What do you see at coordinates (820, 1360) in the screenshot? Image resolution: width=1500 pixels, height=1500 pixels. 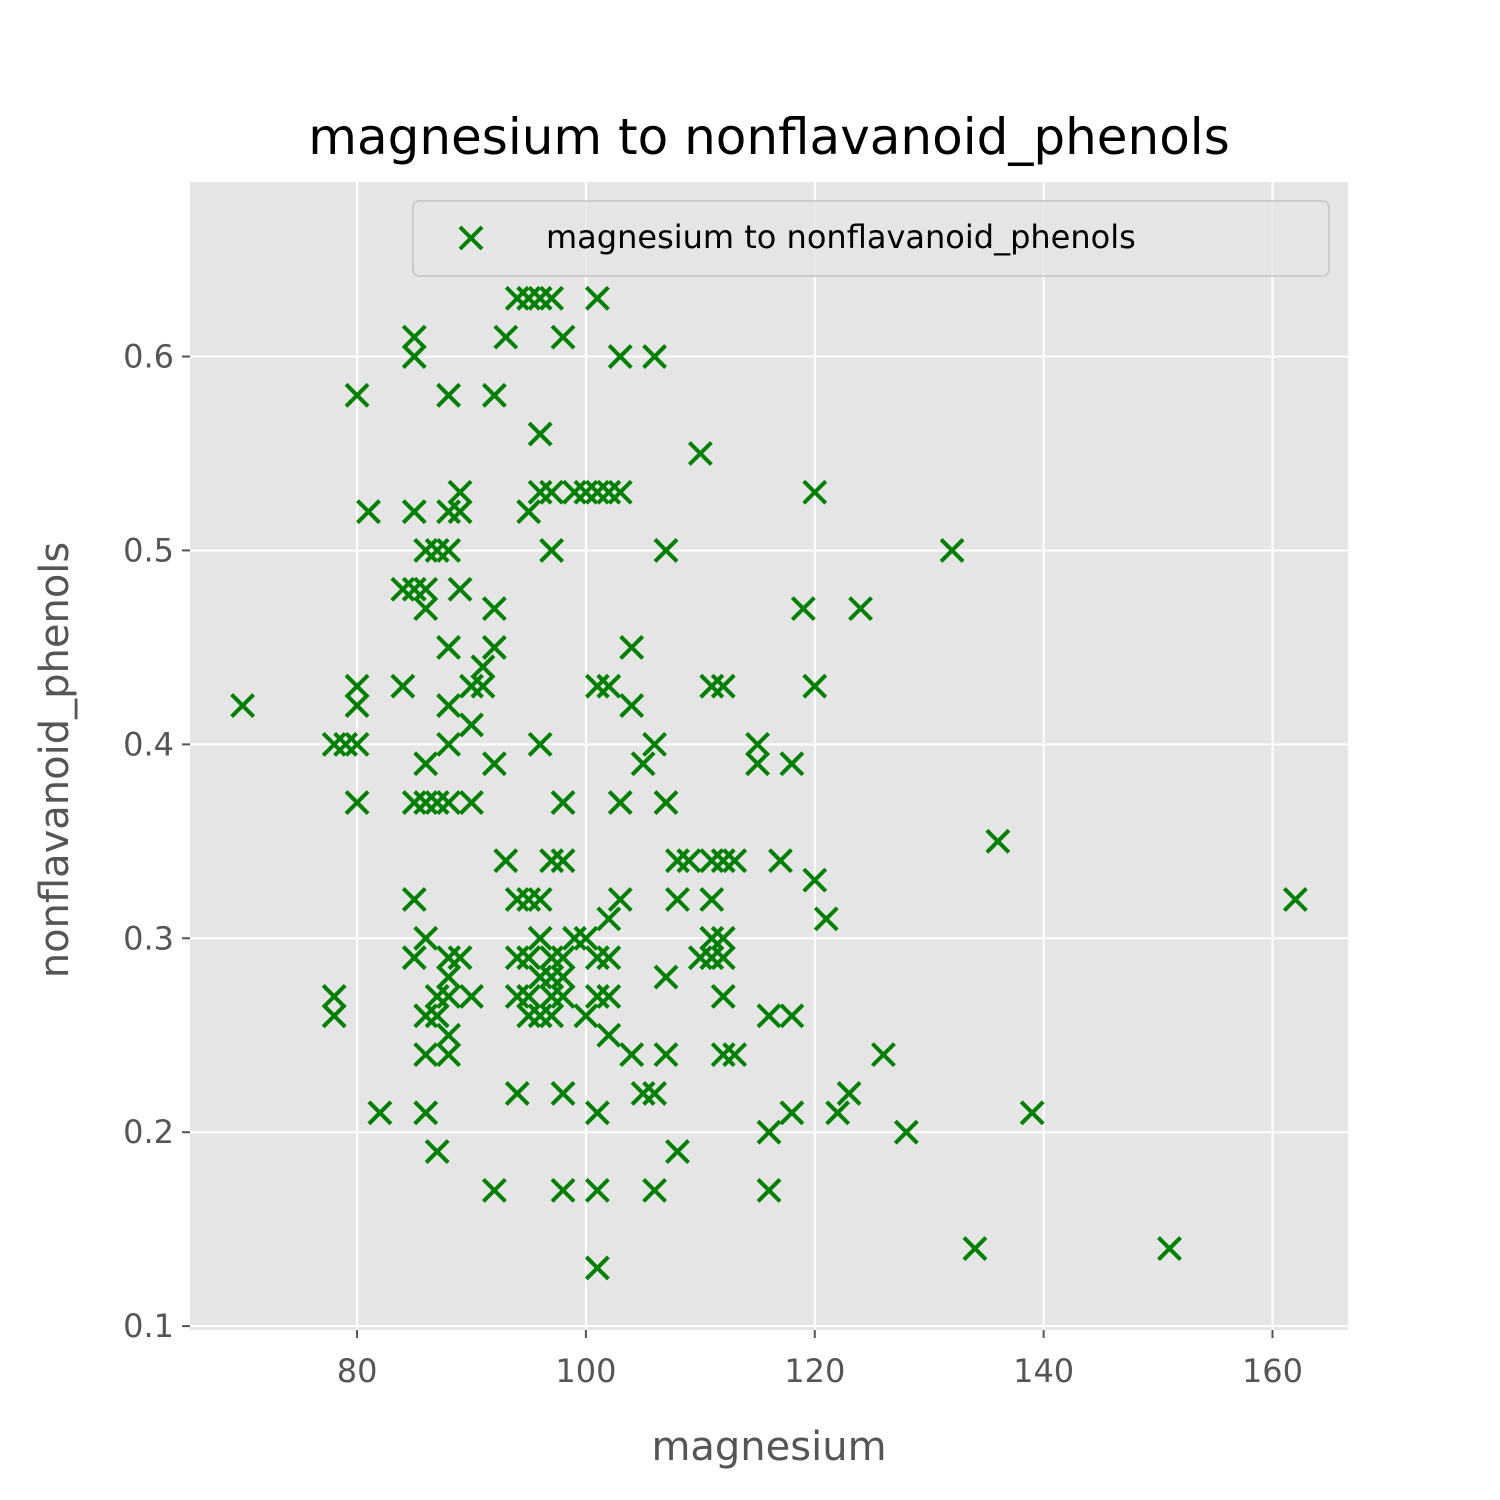 I see `x-axis-ticks: 80 100 120 140 160` at bounding box center [820, 1360].